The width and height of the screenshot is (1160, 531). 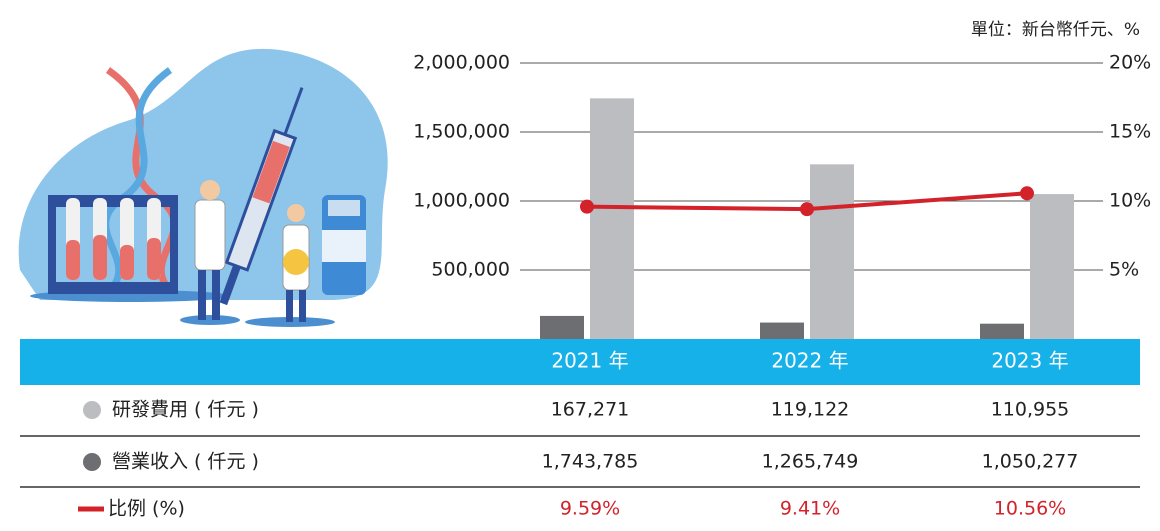 I want to click on table-value: 110,955, so click(x=1030, y=410).